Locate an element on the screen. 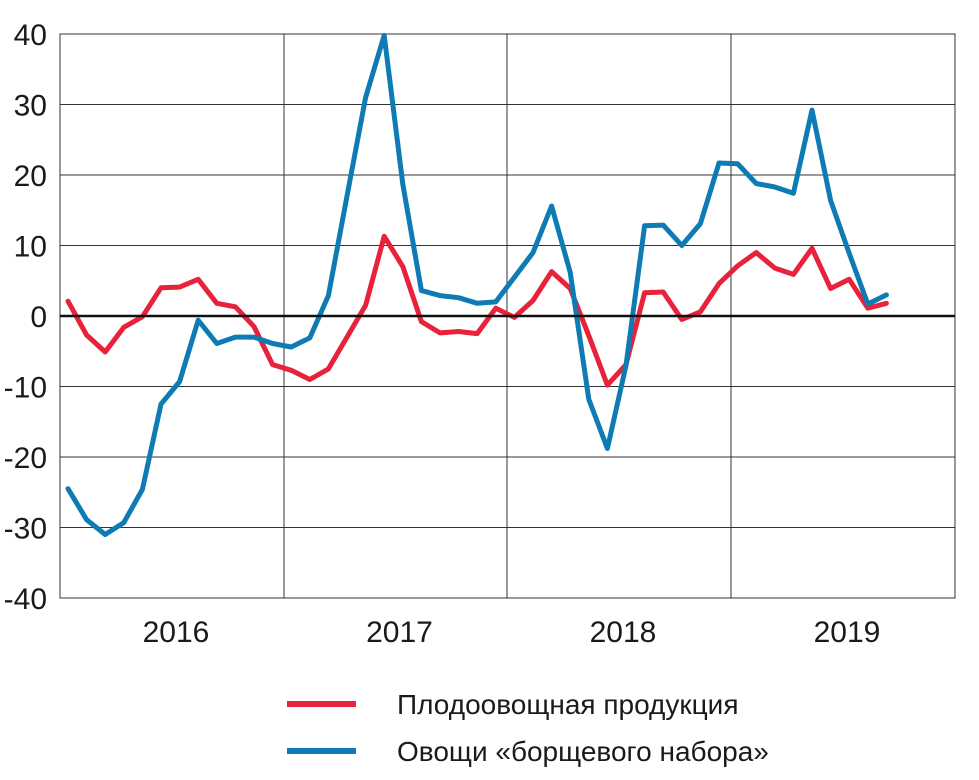  y-tick-label: 10 is located at coordinates (30, 247).